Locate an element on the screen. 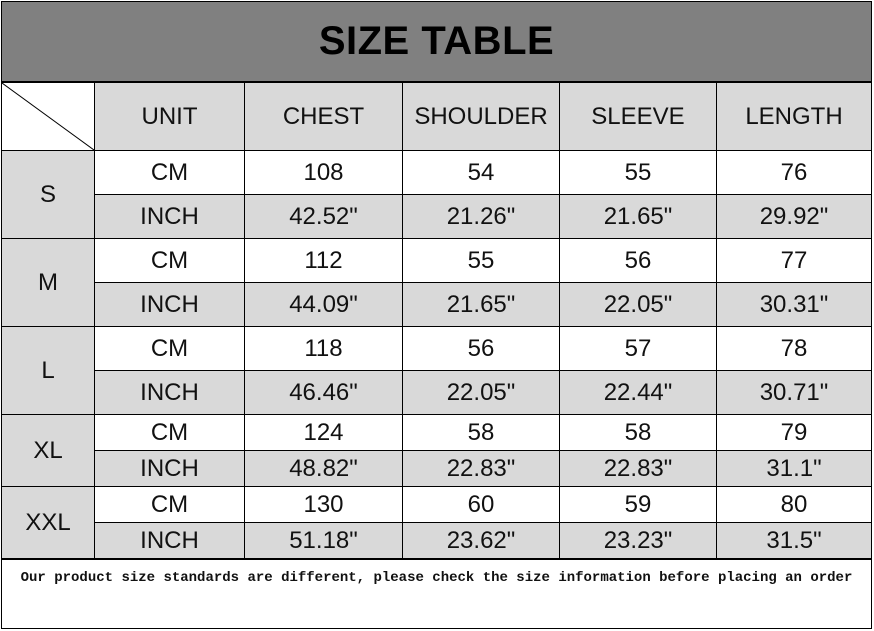 This screenshot has height=631, width=874. value-cell: 124 is located at coordinates (324, 433).